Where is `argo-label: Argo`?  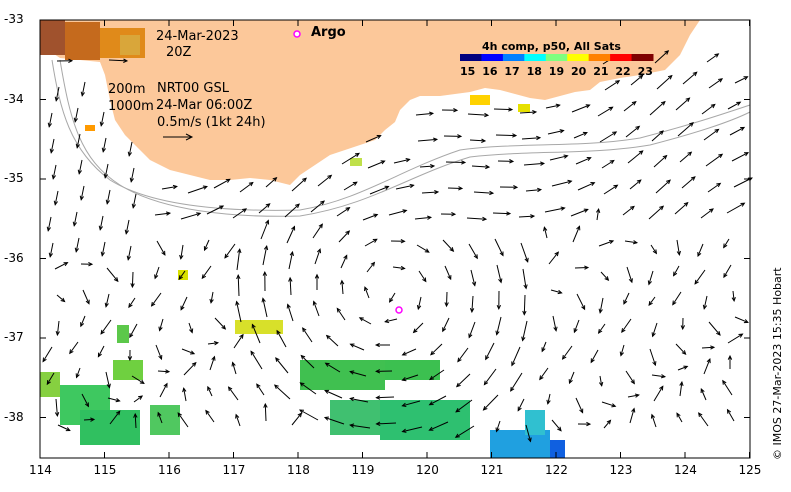 argo-label: Argo is located at coordinates (328, 32).